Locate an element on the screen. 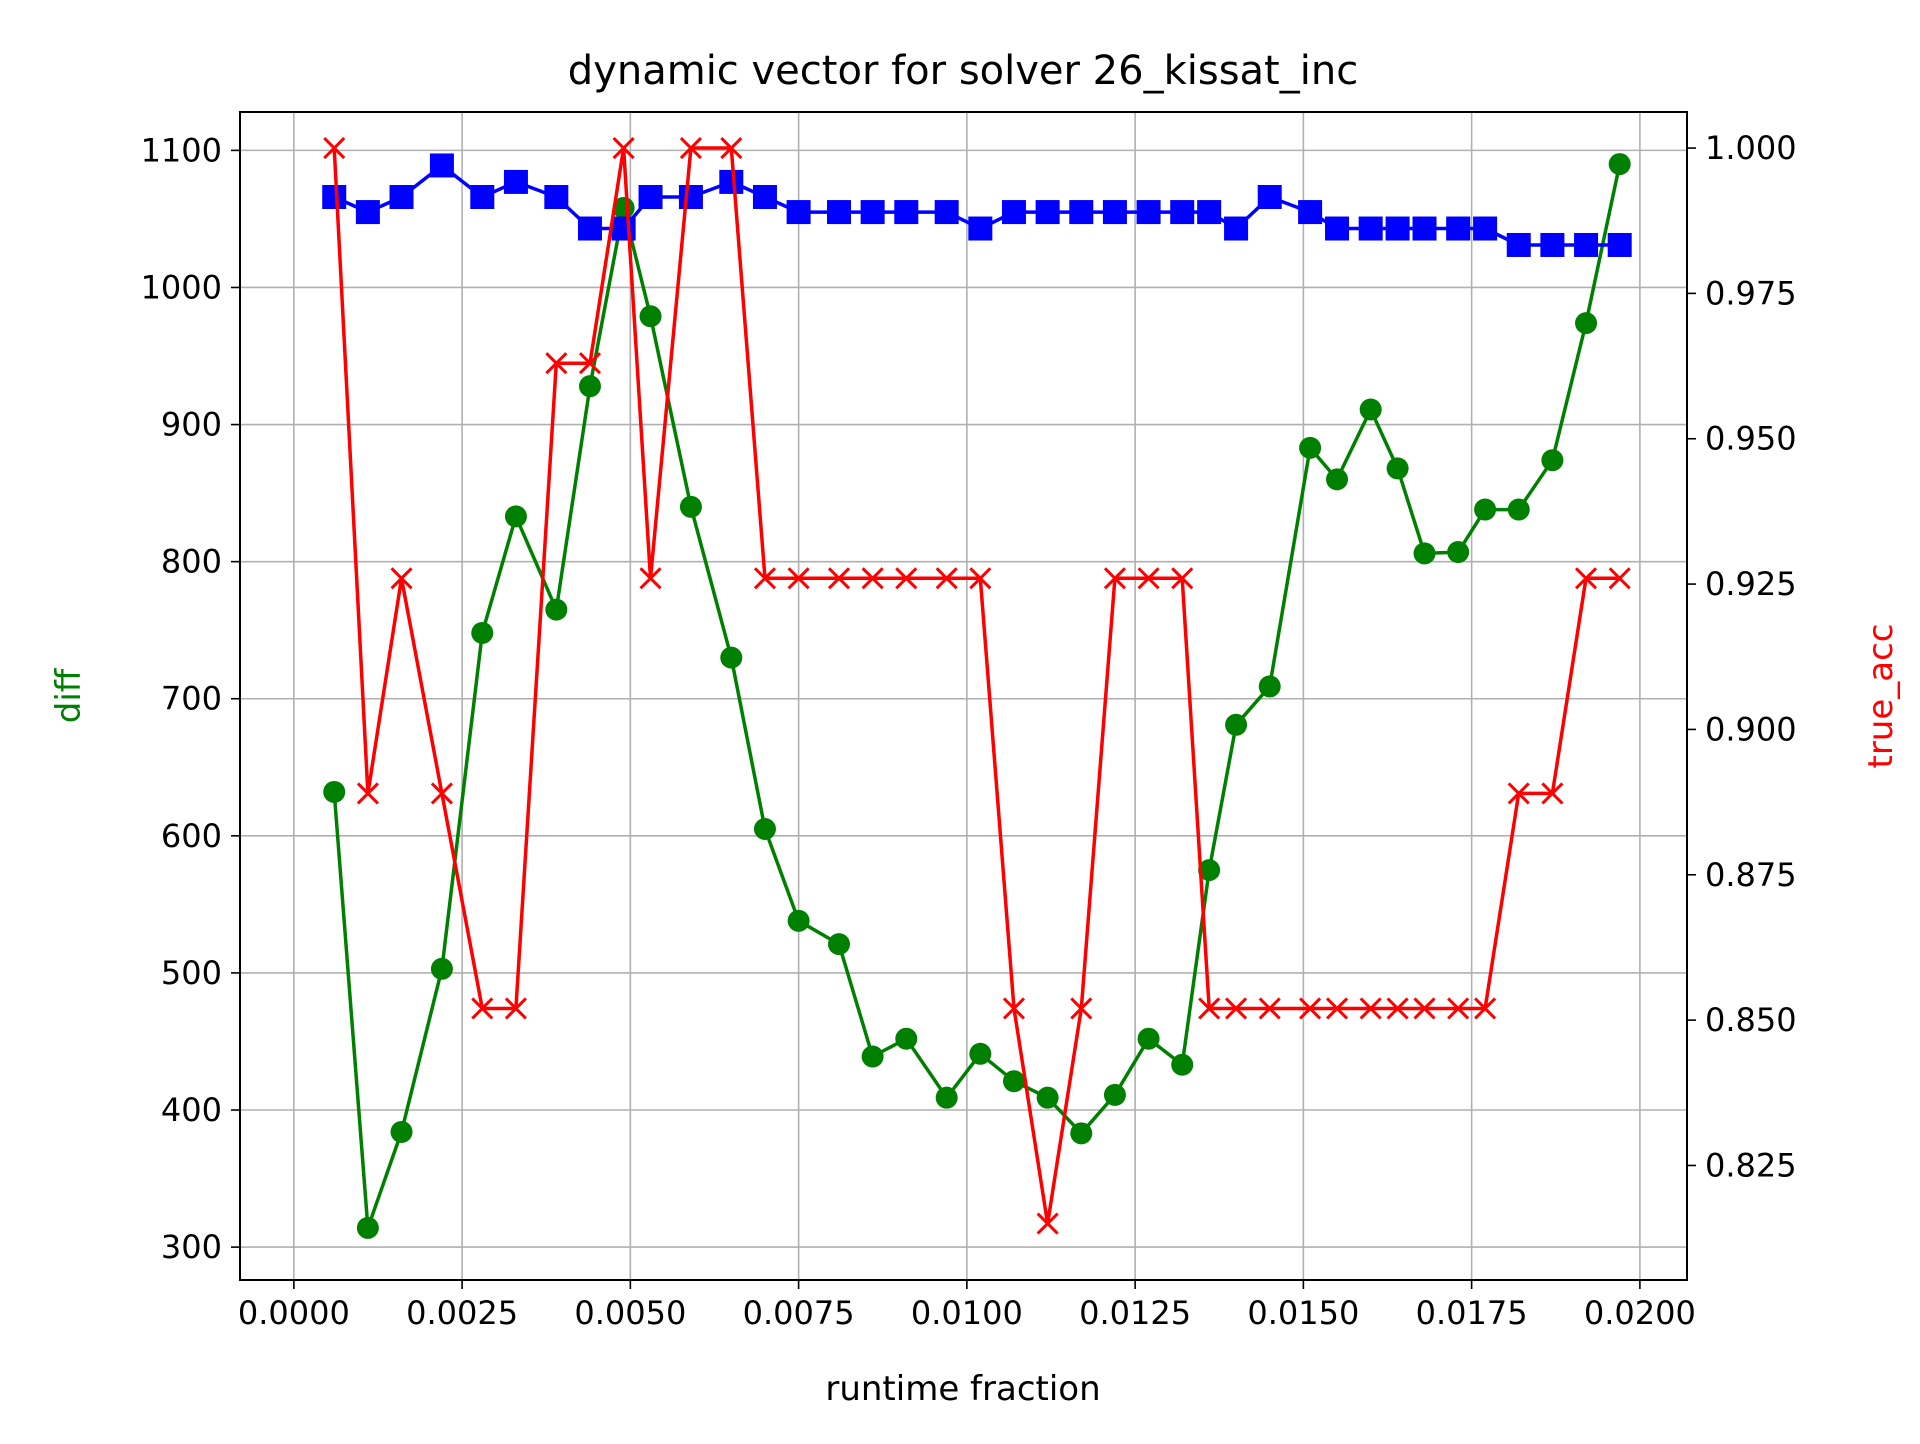  x-tick-label: 0.0075 is located at coordinates (799, 1313).